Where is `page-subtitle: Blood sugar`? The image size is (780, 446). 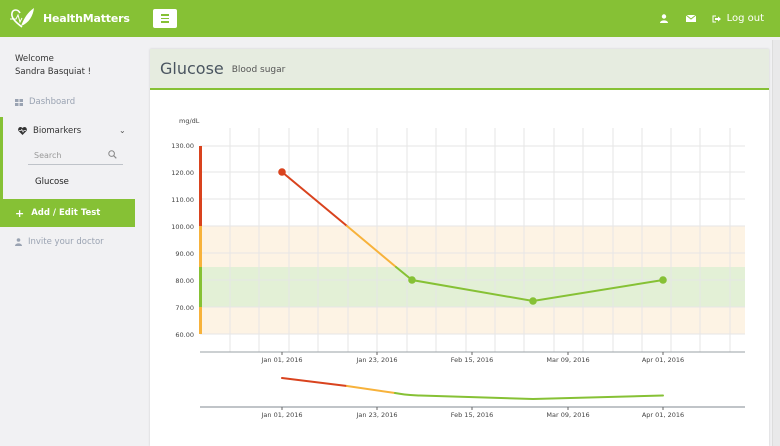
page-subtitle: Blood sugar is located at coordinates (258, 70).